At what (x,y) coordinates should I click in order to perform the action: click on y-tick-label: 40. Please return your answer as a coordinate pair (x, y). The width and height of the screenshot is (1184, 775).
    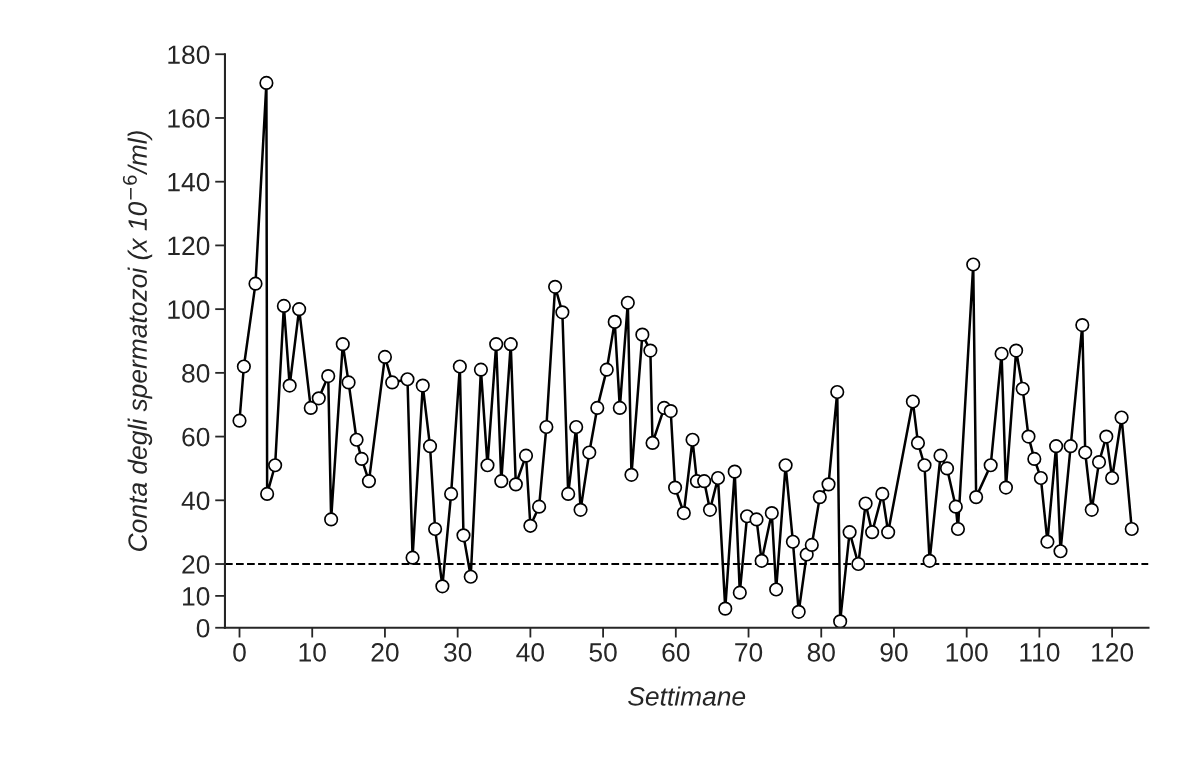
    Looking at the image, I should click on (195, 501).